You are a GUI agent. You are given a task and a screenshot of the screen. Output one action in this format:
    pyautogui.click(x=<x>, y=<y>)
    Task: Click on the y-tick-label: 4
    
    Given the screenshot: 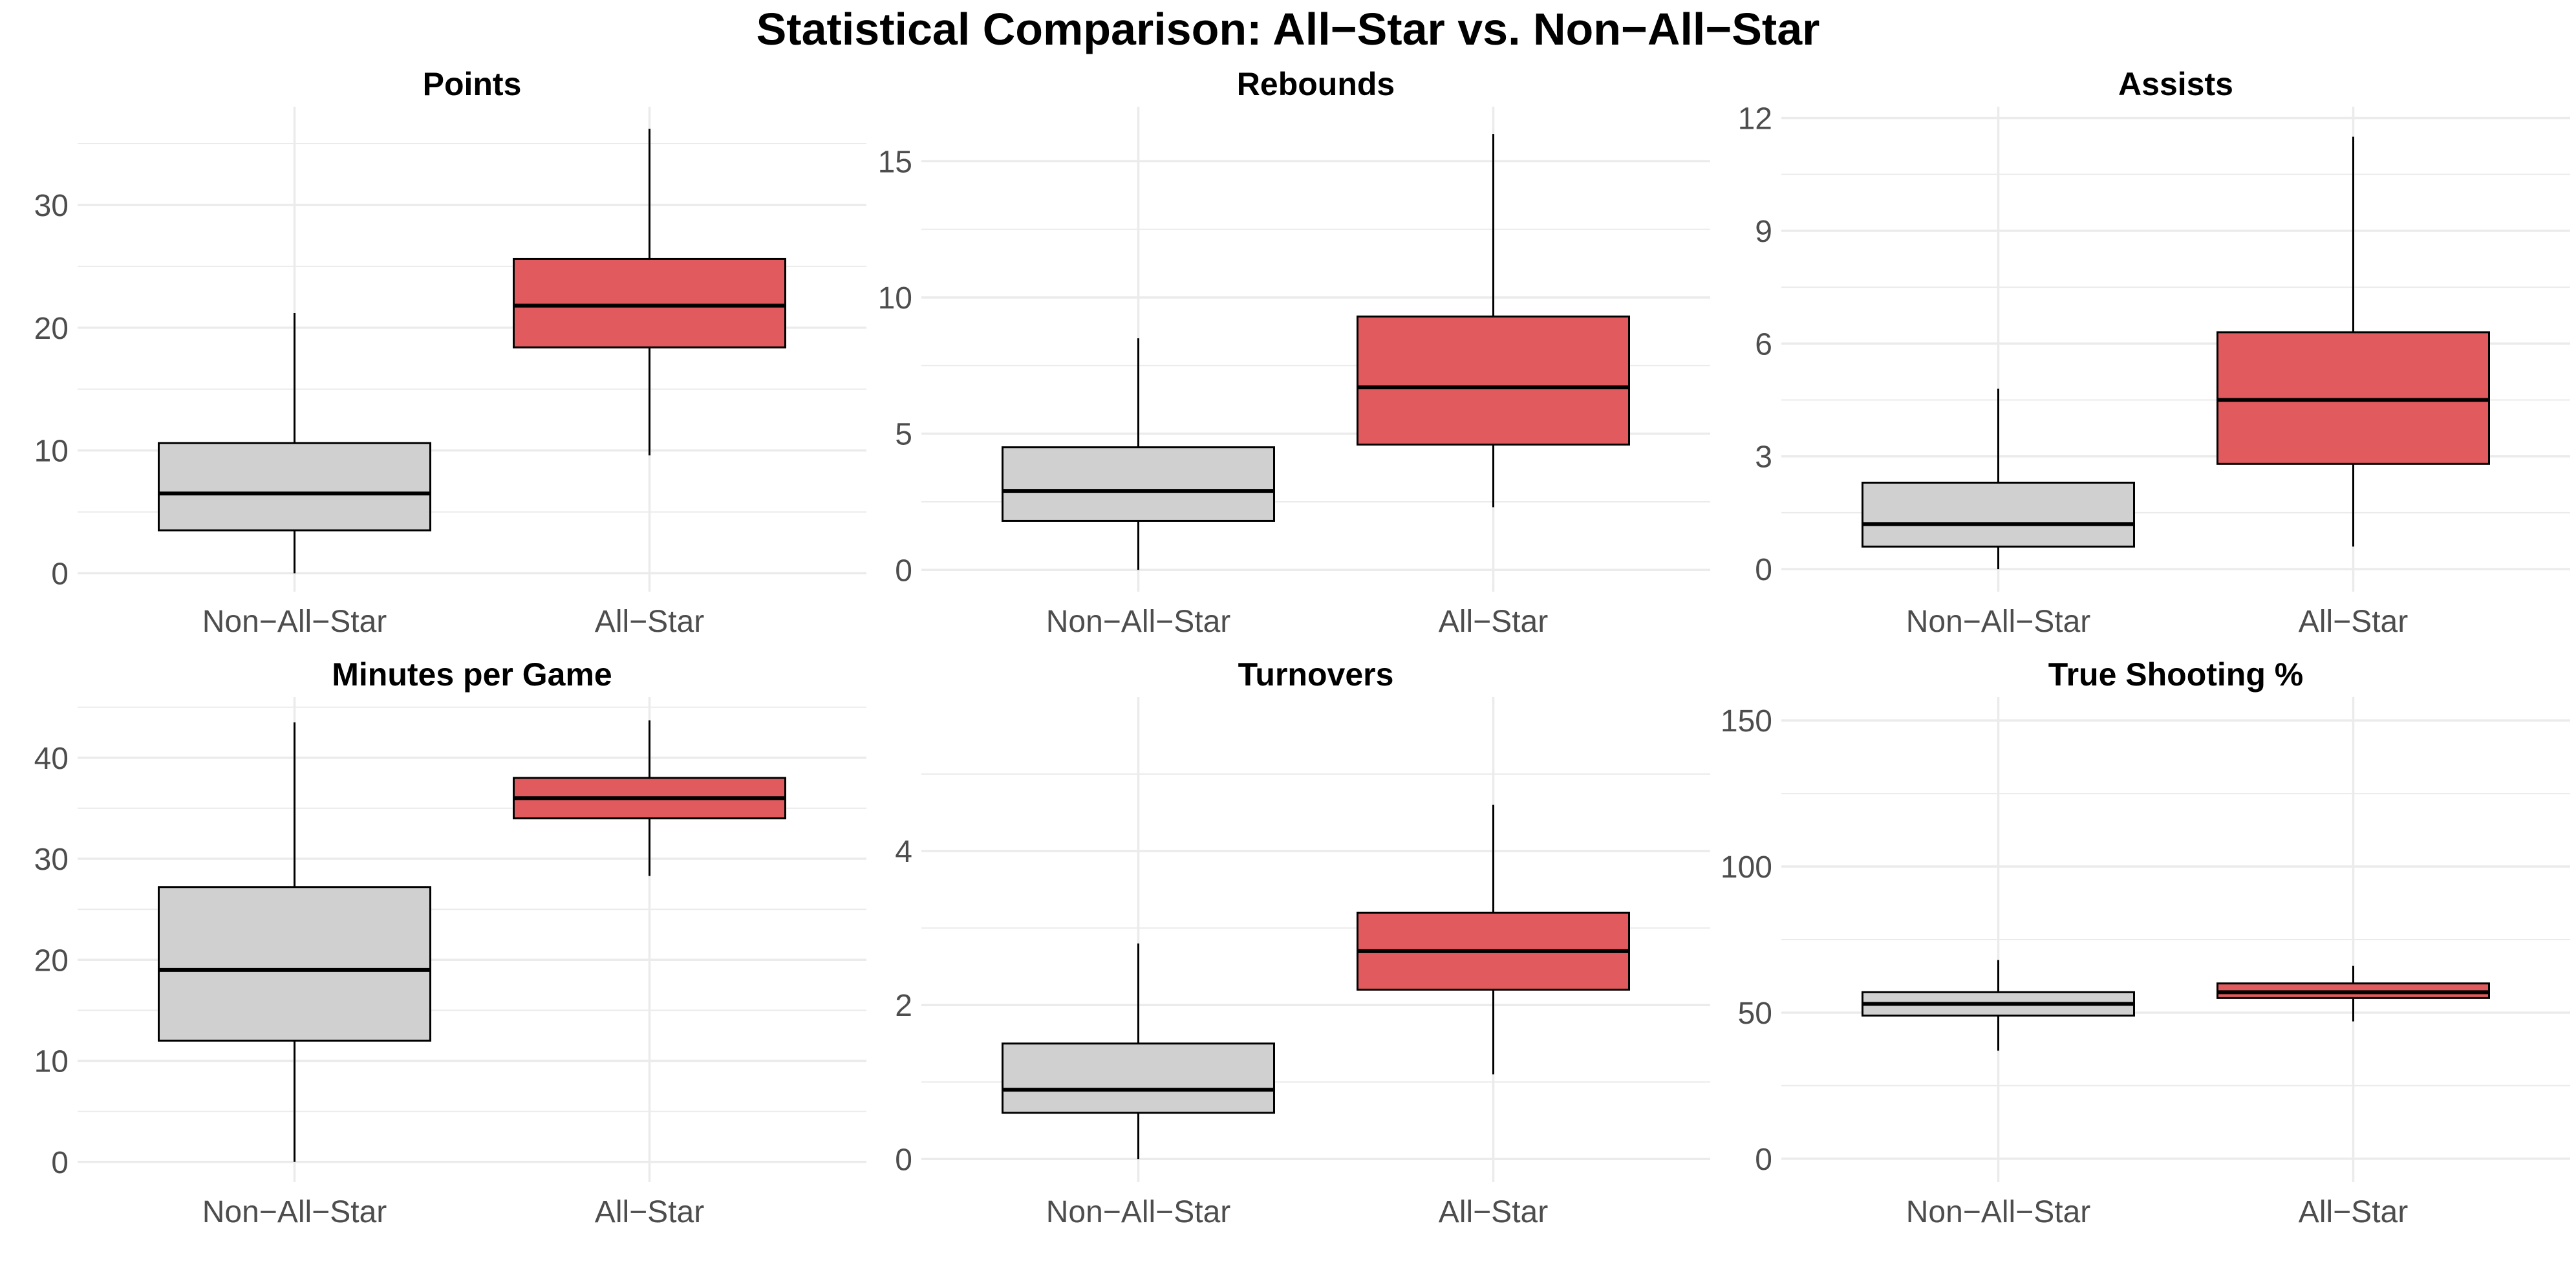 What is the action you would take?
    pyautogui.click(x=903, y=852)
    